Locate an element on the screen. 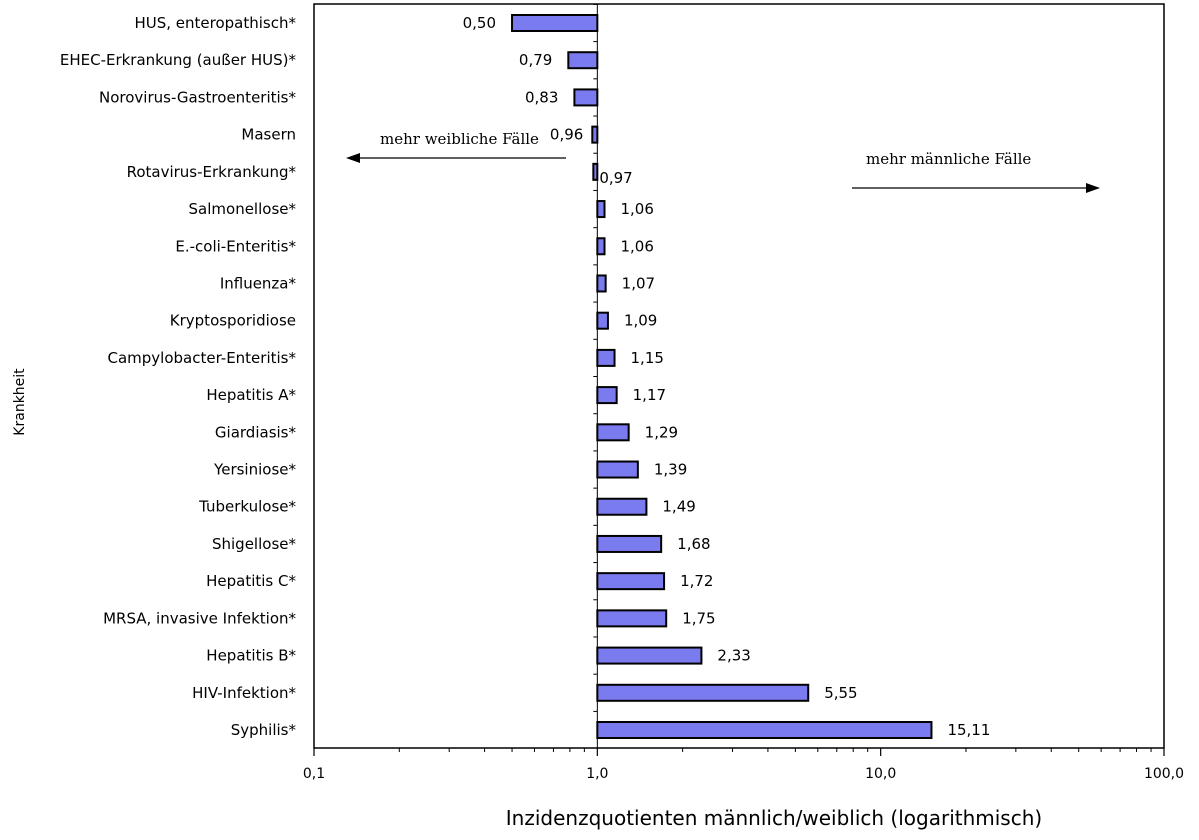 Image resolution: width=1199 pixels, height=840 pixels. category-label: Influenza* is located at coordinates (258, 283).